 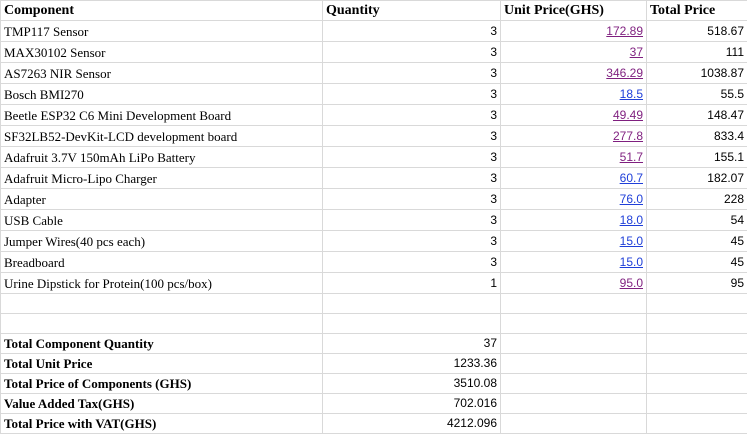 I want to click on header-total-price: Total Price, so click(x=697, y=11).